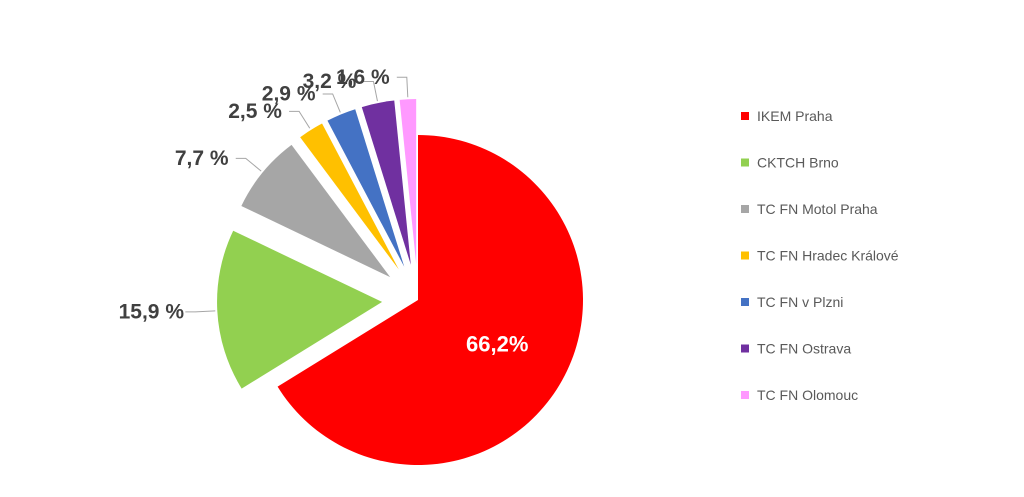 The image size is (1024, 497). I want to click on slice-label-tc-fn-olomouc: 1,6 %, so click(363, 77).